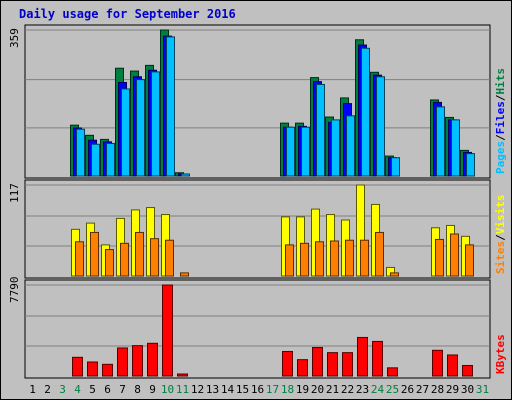 The image size is (512, 400). What do you see at coordinates (92, 389) in the screenshot?
I see `x-tick-label-5: 5` at bounding box center [92, 389].